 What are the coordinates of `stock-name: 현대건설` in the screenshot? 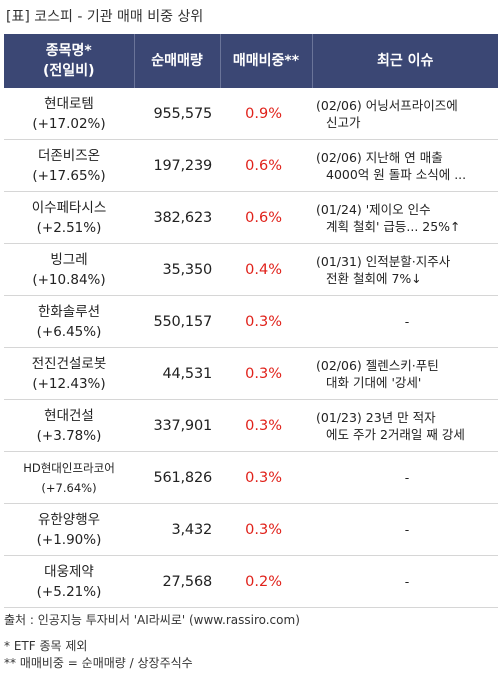 It's located at (69, 415).